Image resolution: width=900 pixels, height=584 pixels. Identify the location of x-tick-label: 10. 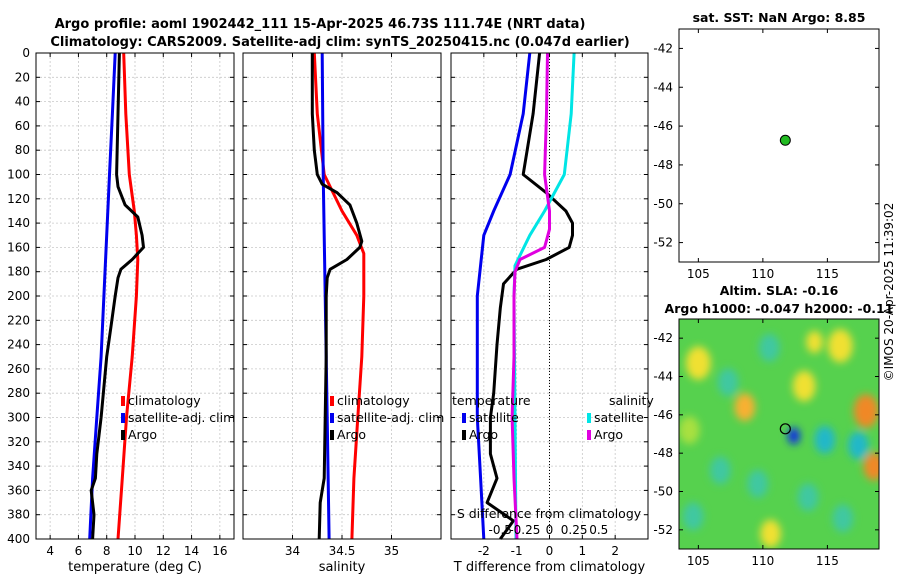
(134, 551).